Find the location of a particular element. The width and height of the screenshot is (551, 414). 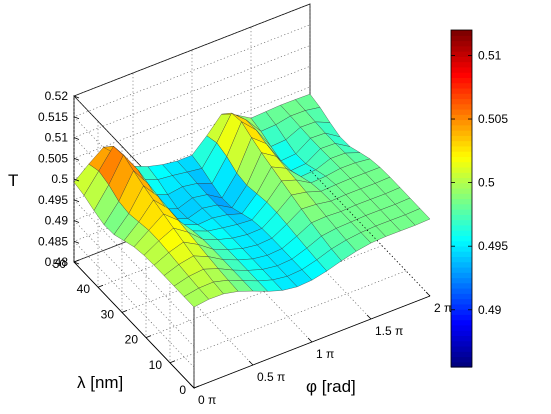

z-axis-ticks: 0.48 0.485 0.49 0.495 0.5 0.505 0.51 0.515 0.52 is located at coordinates (59, 179).